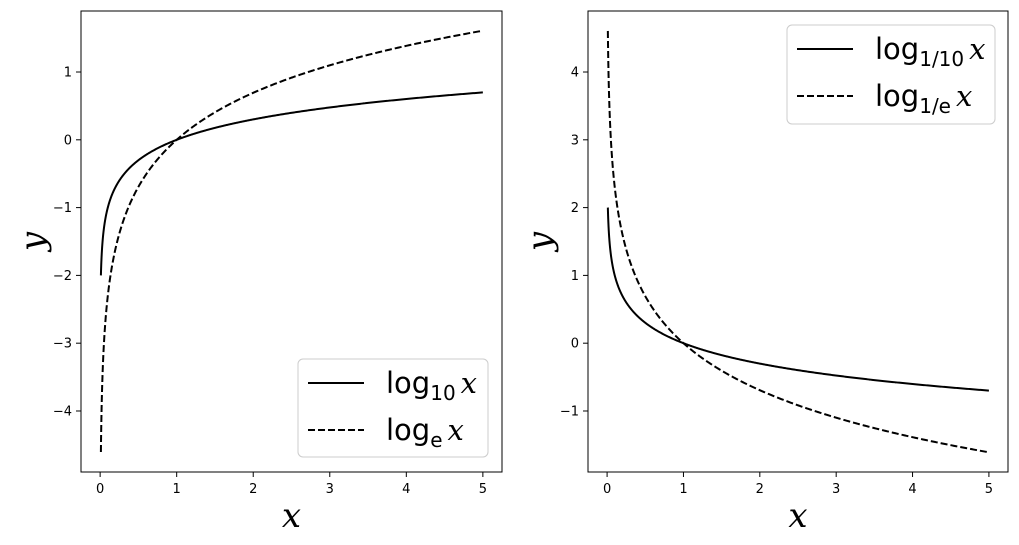 The width and height of the screenshot is (1019, 545). What do you see at coordinates (393, 408) in the screenshot?
I see `legend: log10 x loge x` at bounding box center [393, 408].